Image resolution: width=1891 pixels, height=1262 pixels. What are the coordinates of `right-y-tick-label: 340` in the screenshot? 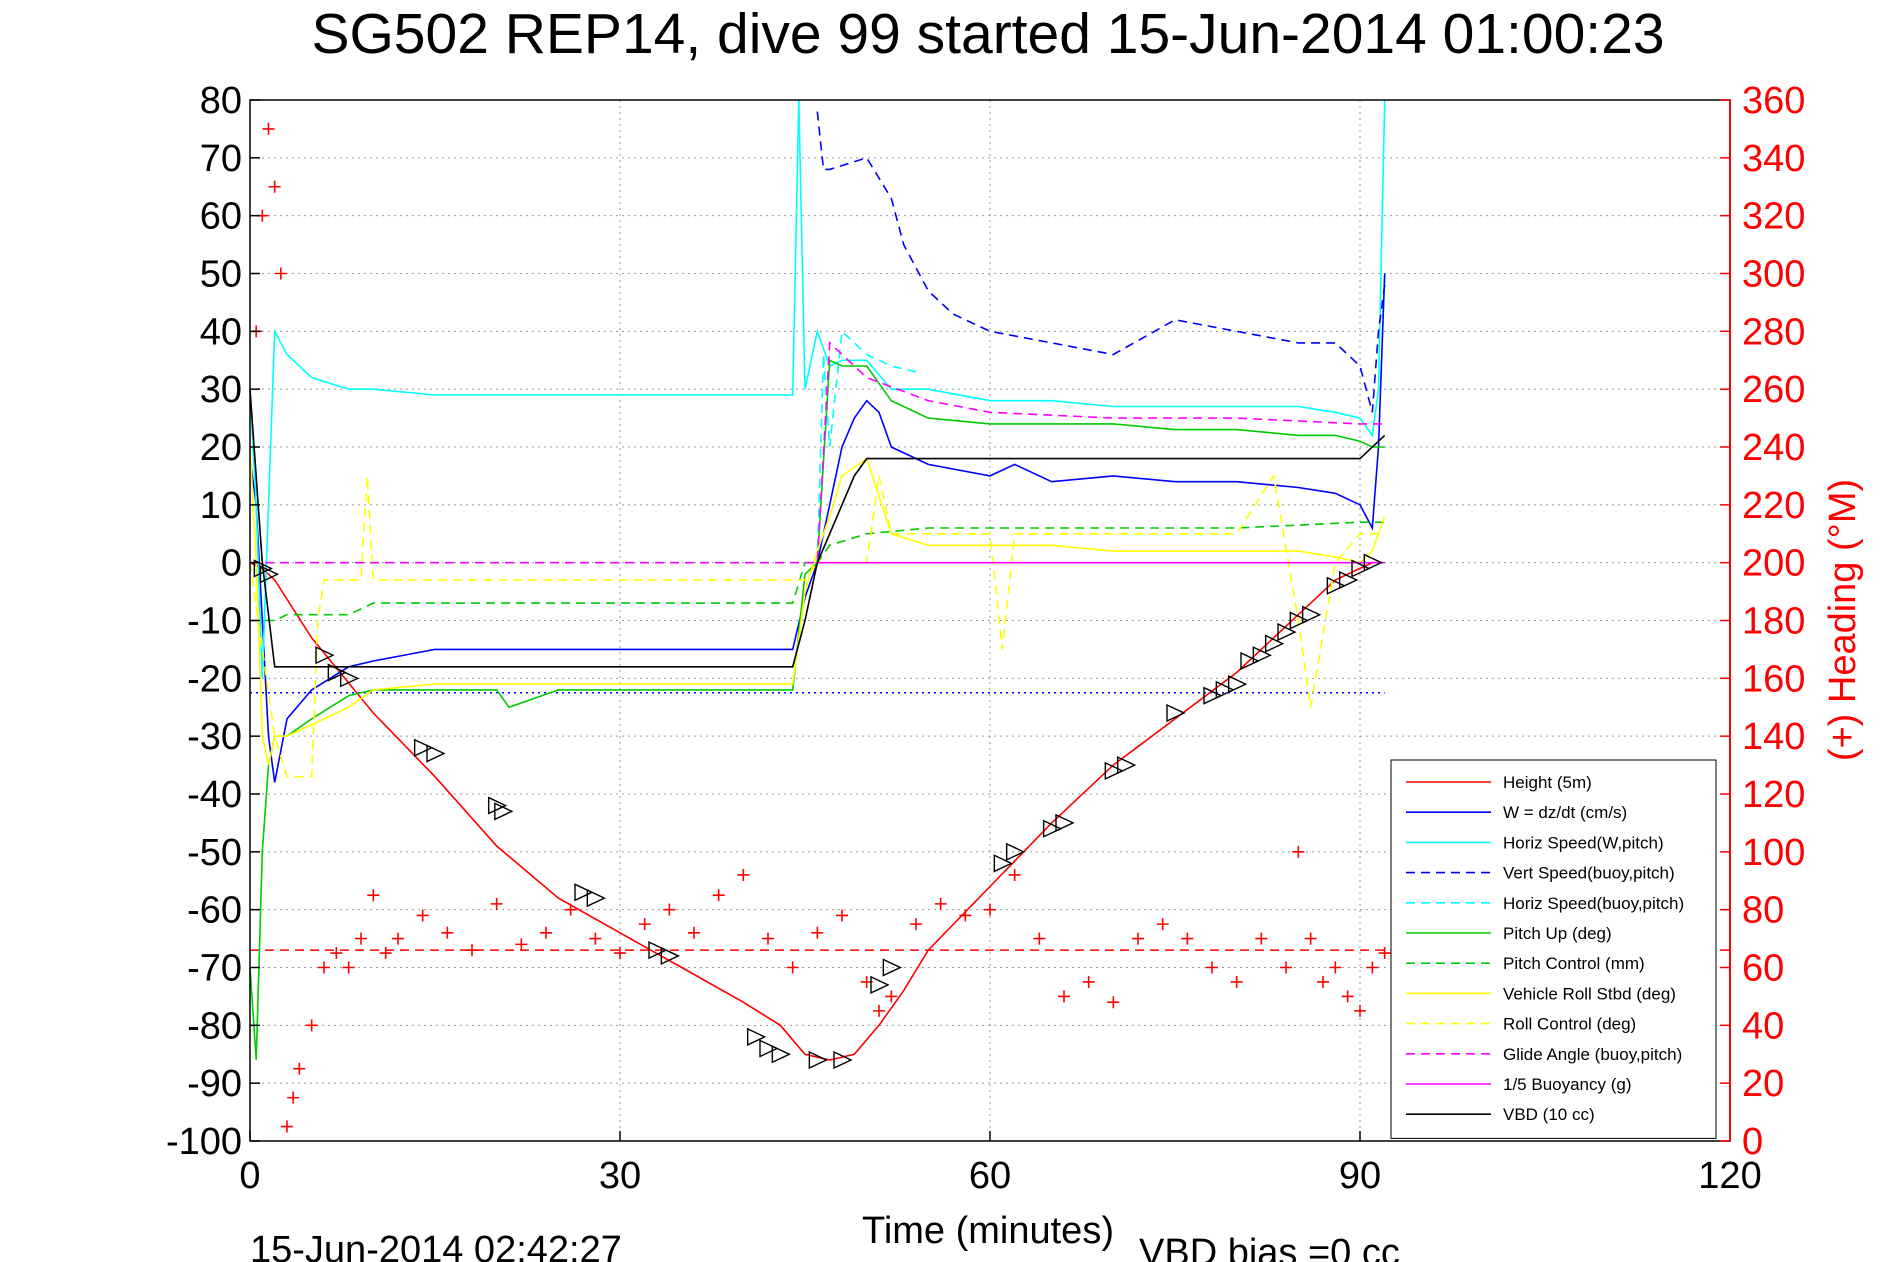 It's located at (1773, 159).